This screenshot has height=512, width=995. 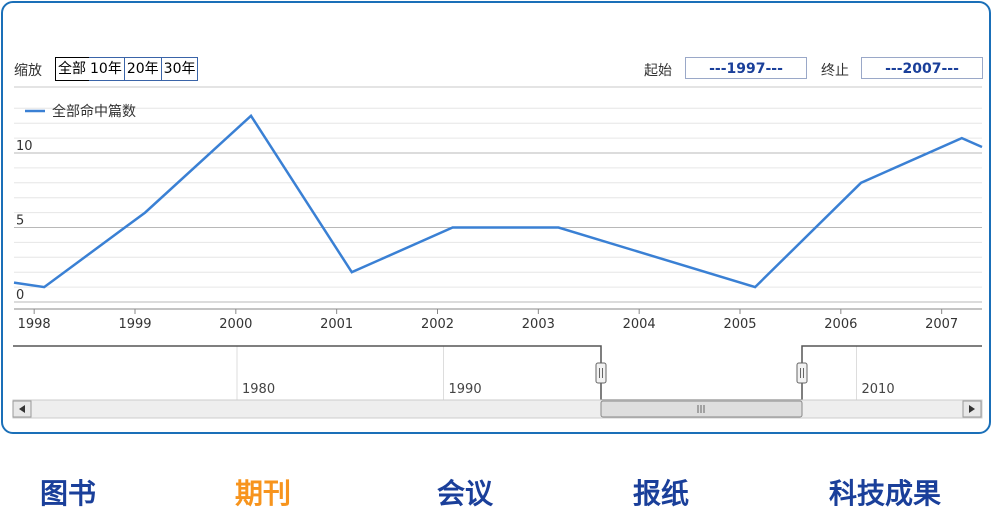 I want to click on tab-tech-achievements: 科技成果, so click(x=885, y=493).